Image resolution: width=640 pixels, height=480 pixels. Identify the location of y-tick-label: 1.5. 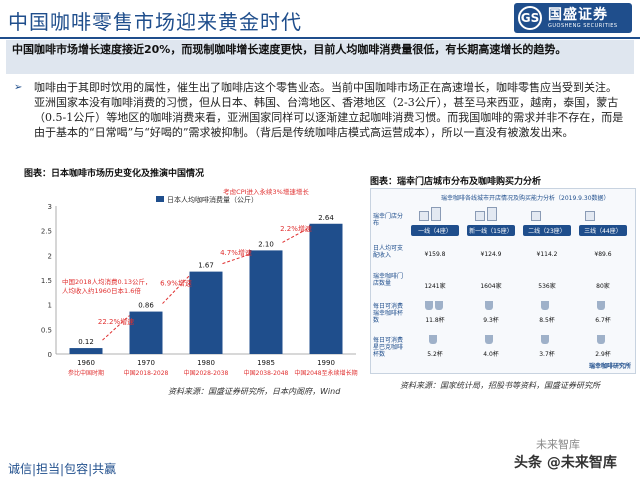
(46, 281).